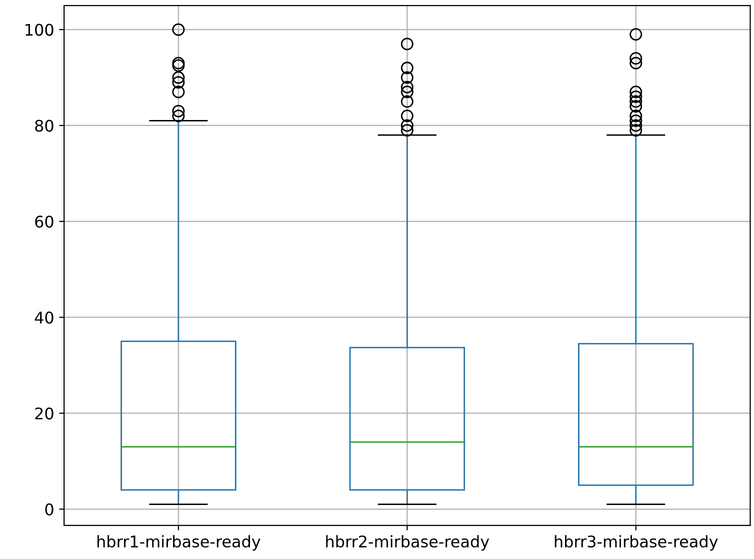  Describe the element at coordinates (44, 222) in the screenshot. I see `y-tick-label: 60` at that location.